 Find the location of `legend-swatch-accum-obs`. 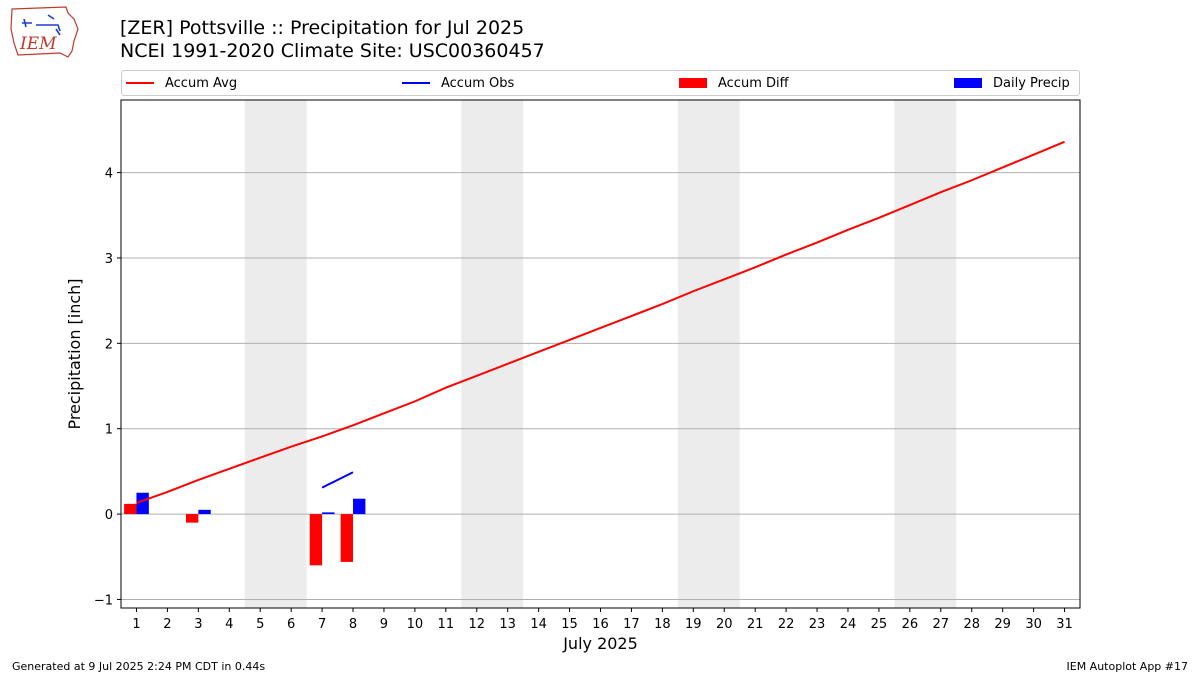

legend-swatch-accum-obs is located at coordinates (416, 83).